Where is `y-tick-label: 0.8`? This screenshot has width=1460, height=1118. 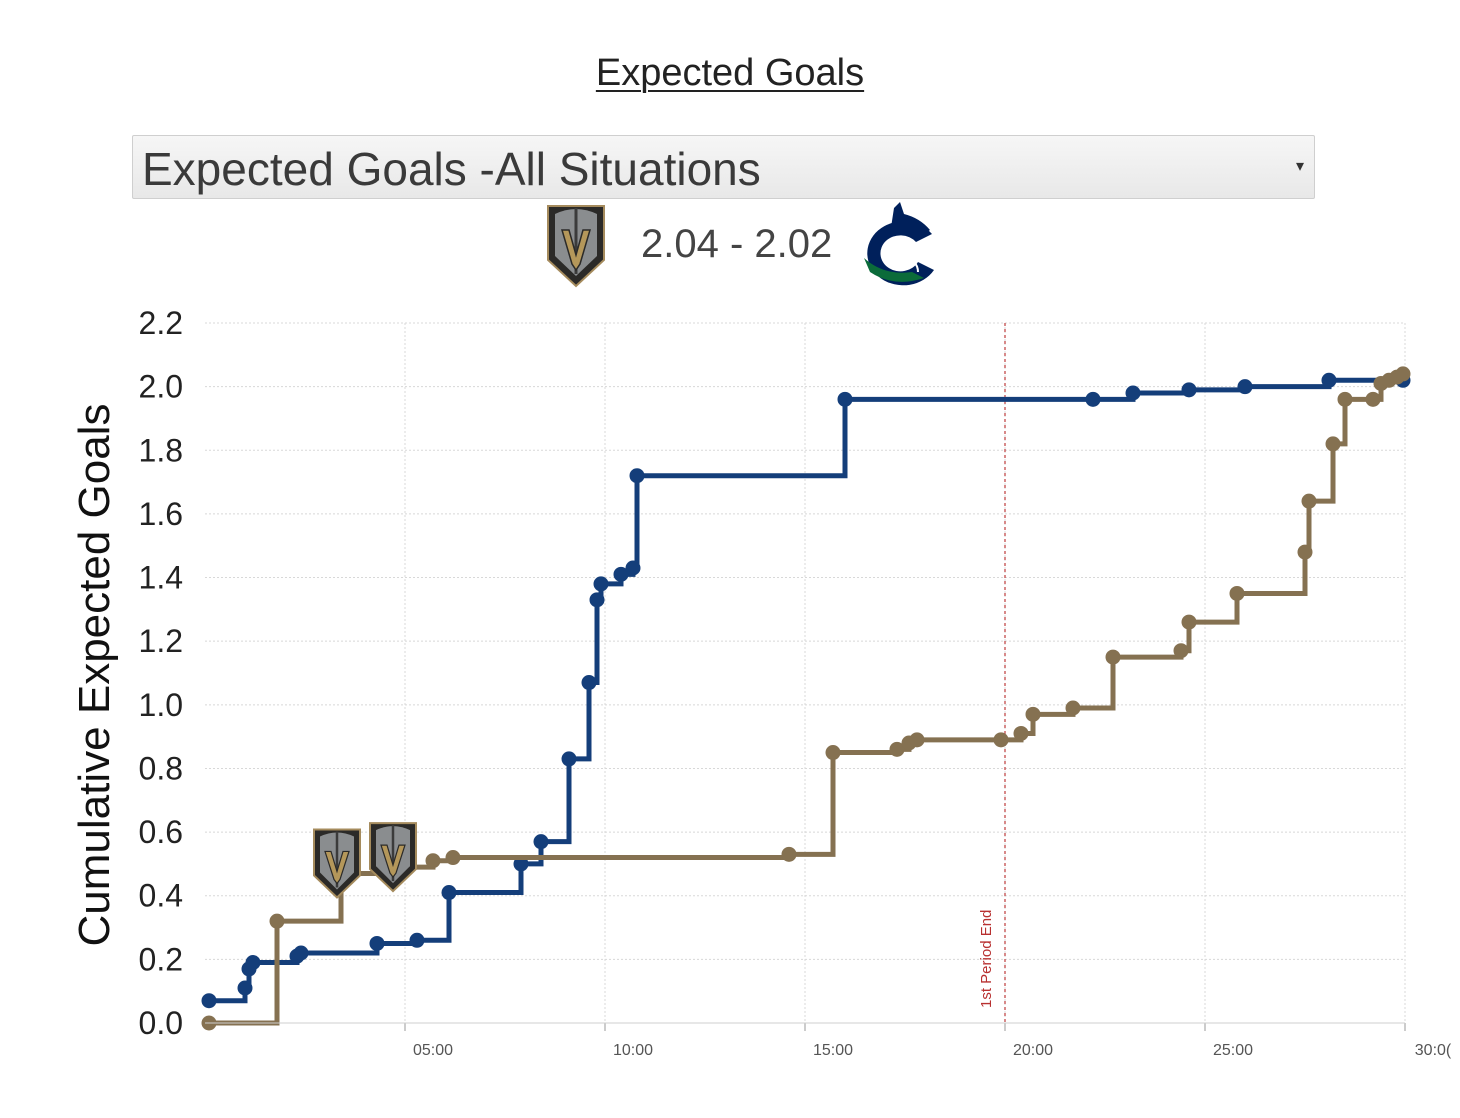 y-tick-label: 0.8 is located at coordinates (161, 768).